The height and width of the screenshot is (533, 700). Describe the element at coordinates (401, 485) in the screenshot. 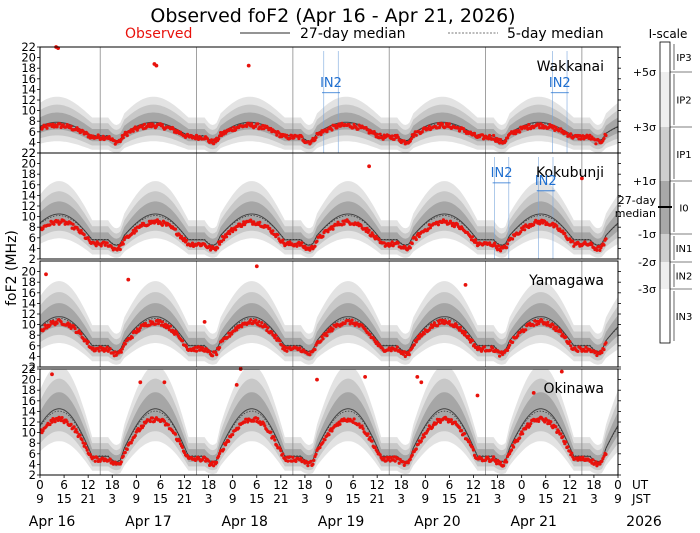

I see `x-tick-label-ut: 18` at that location.